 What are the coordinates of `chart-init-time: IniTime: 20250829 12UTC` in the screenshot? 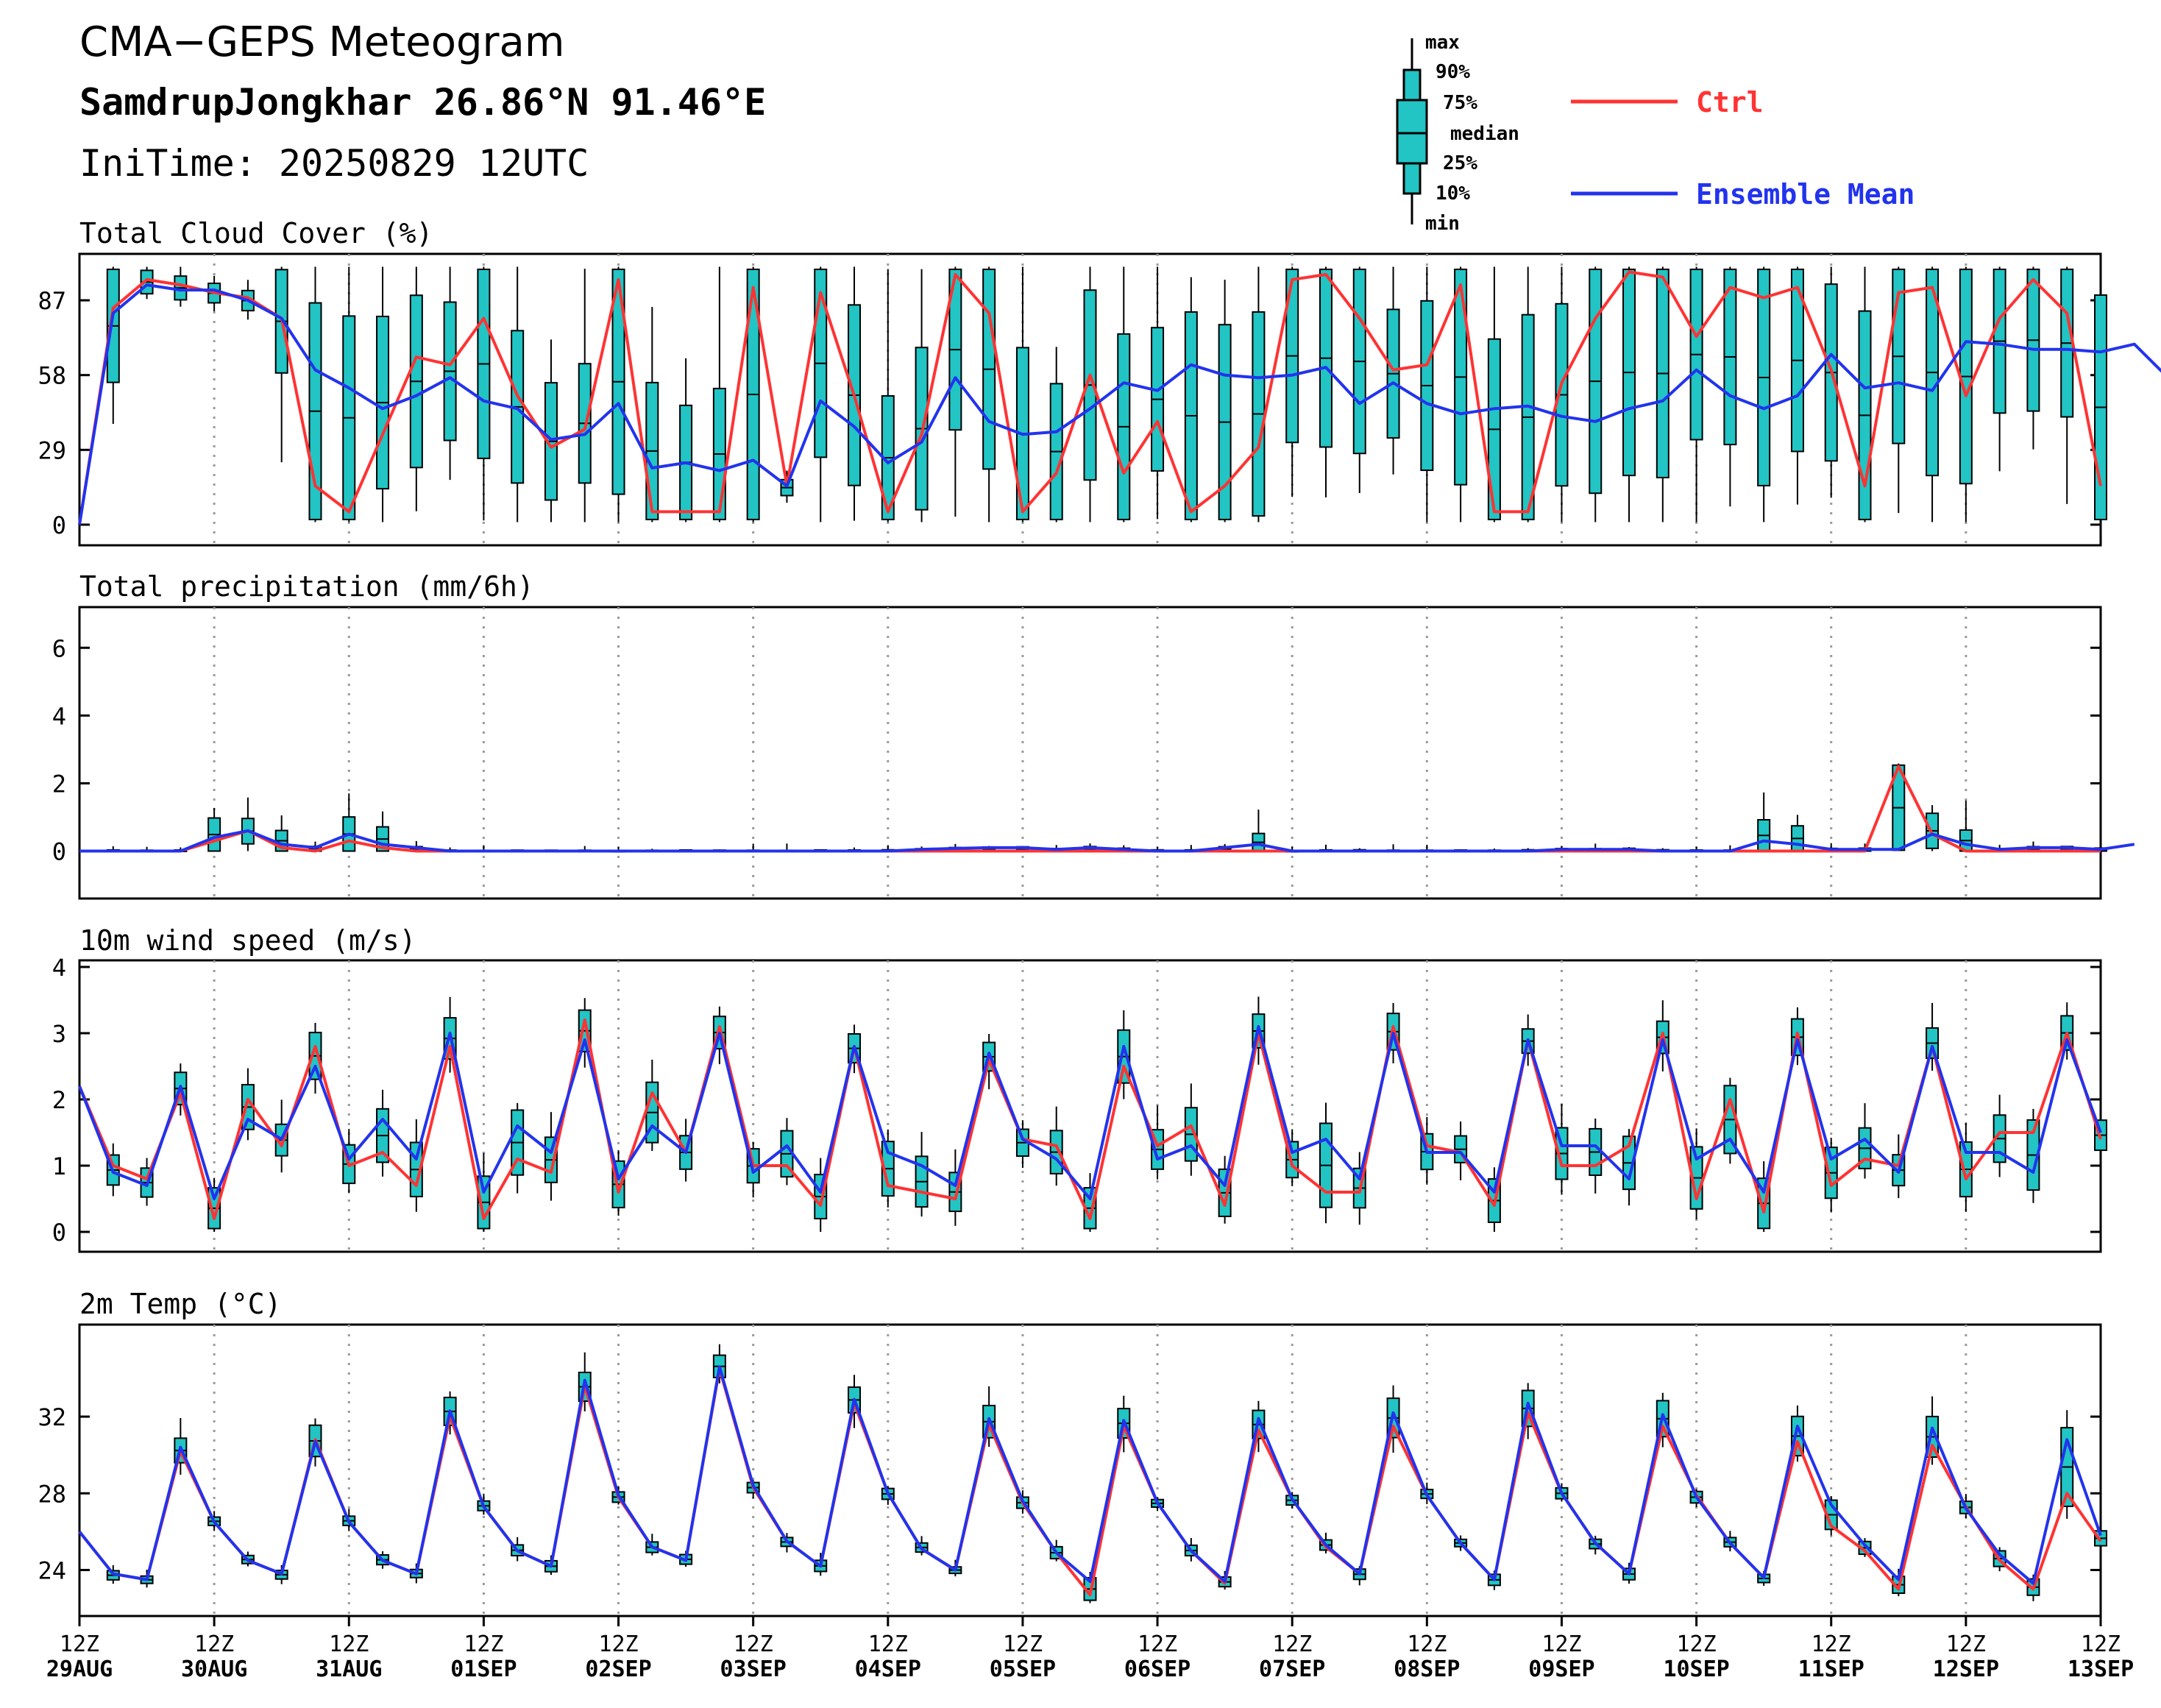 It's located at (334, 163).